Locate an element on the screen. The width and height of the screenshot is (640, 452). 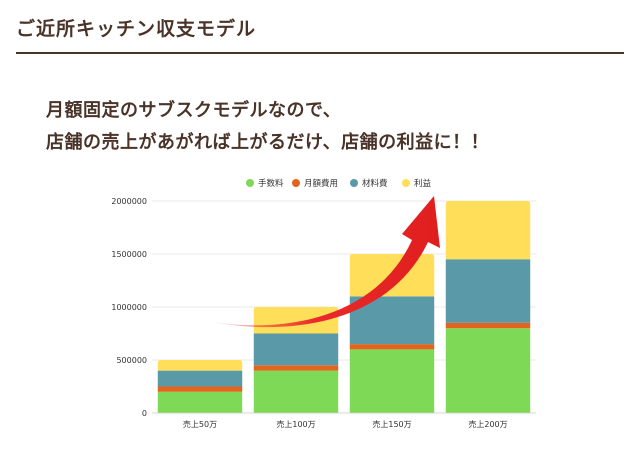
title-divider is located at coordinates (320, 53).